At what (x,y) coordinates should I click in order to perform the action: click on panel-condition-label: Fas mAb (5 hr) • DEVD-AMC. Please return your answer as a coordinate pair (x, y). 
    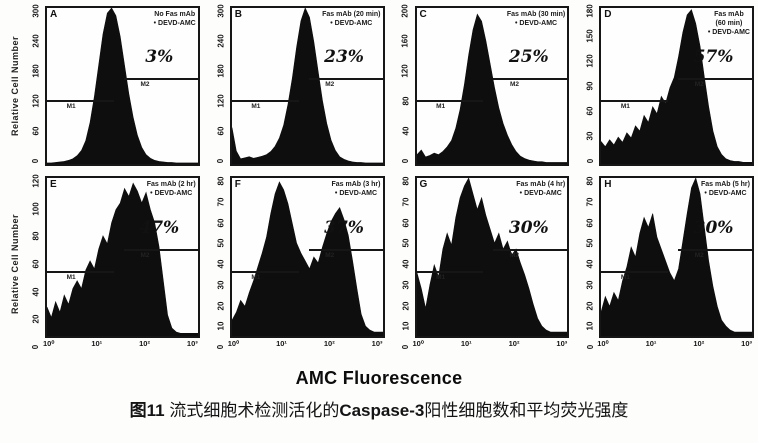
    Looking at the image, I should click on (725, 189).